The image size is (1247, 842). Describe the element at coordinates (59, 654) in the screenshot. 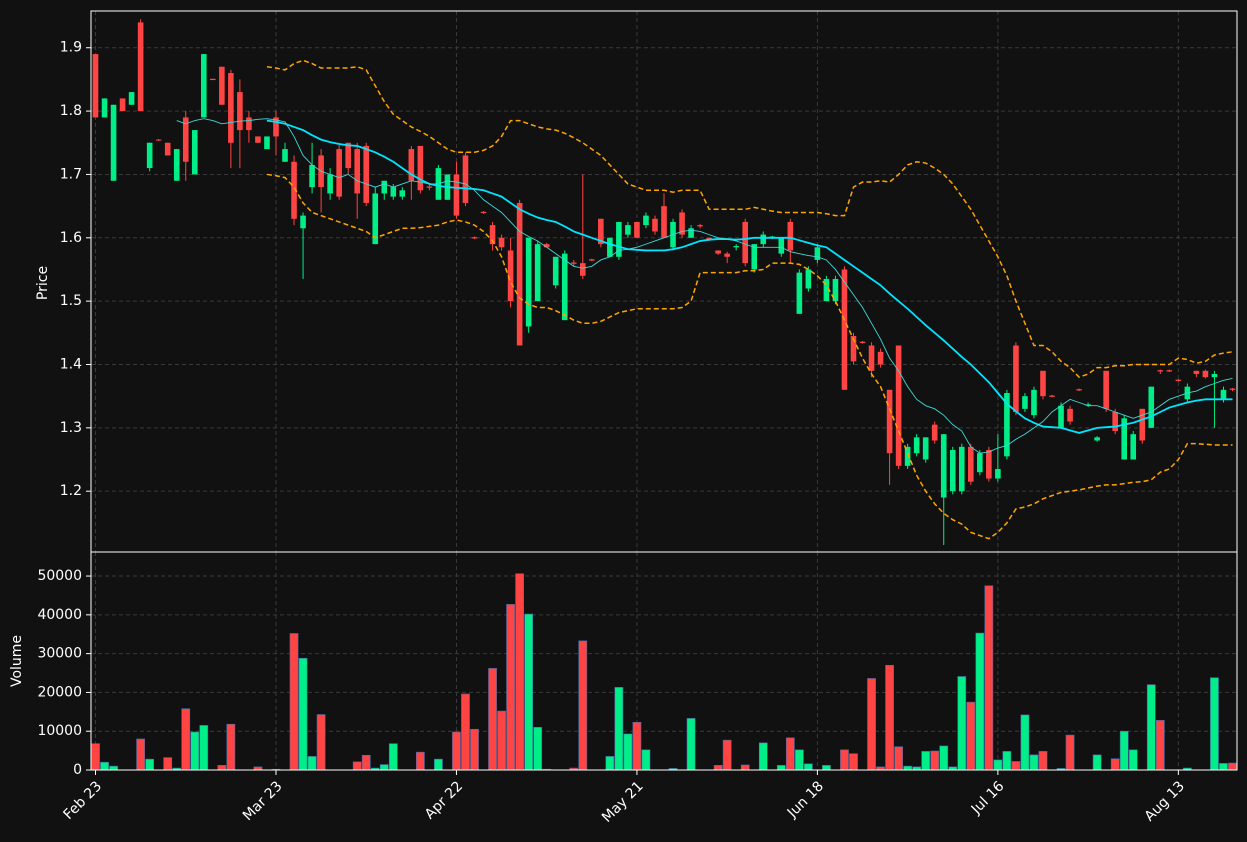

I see `y-tick-label: 30000` at that location.